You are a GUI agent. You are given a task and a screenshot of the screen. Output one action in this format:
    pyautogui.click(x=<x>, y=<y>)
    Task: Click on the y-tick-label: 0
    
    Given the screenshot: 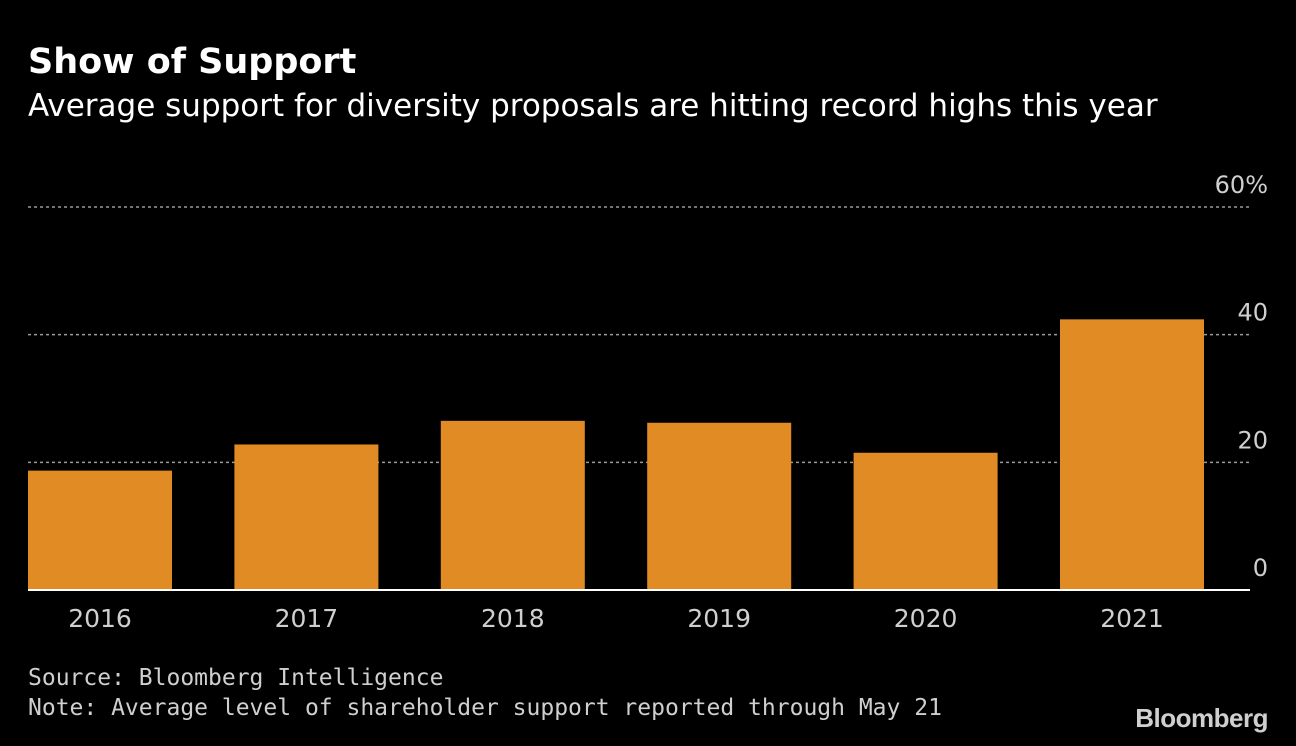 What is the action you would take?
    pyautogui.click(x=1260, y=568)
    